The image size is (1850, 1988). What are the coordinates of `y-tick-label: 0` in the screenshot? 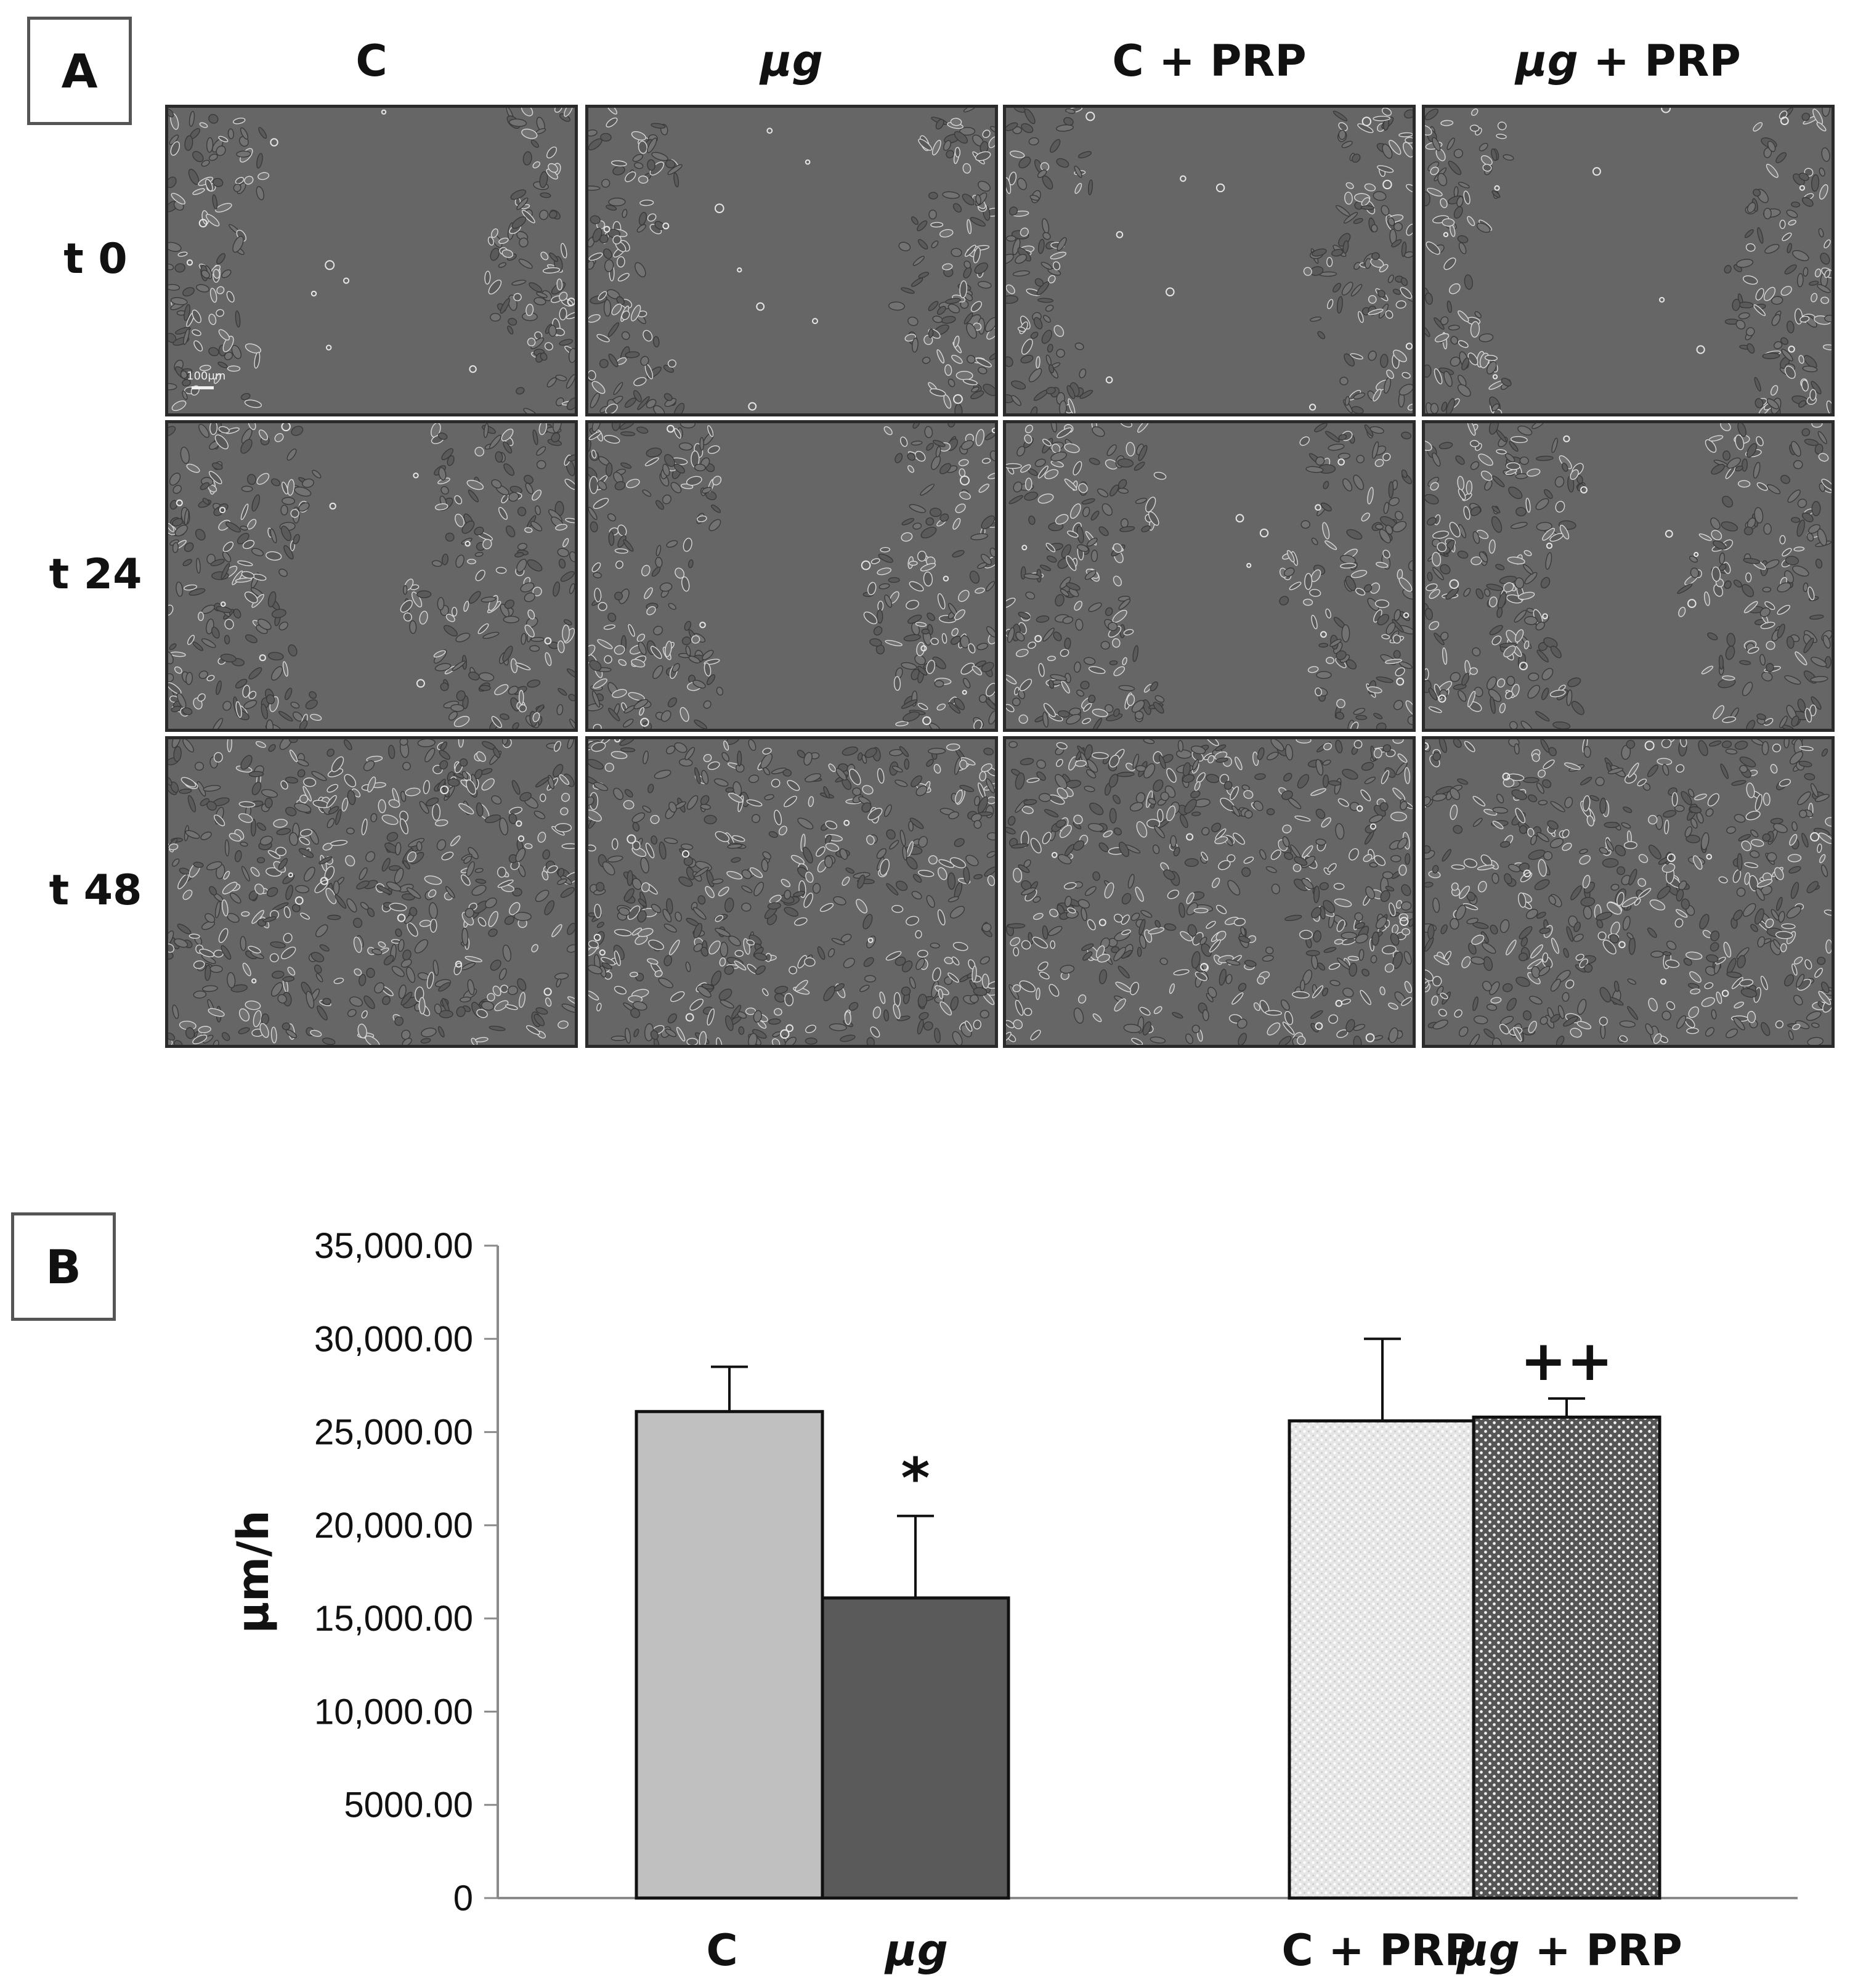 It's located at (463, 1898).